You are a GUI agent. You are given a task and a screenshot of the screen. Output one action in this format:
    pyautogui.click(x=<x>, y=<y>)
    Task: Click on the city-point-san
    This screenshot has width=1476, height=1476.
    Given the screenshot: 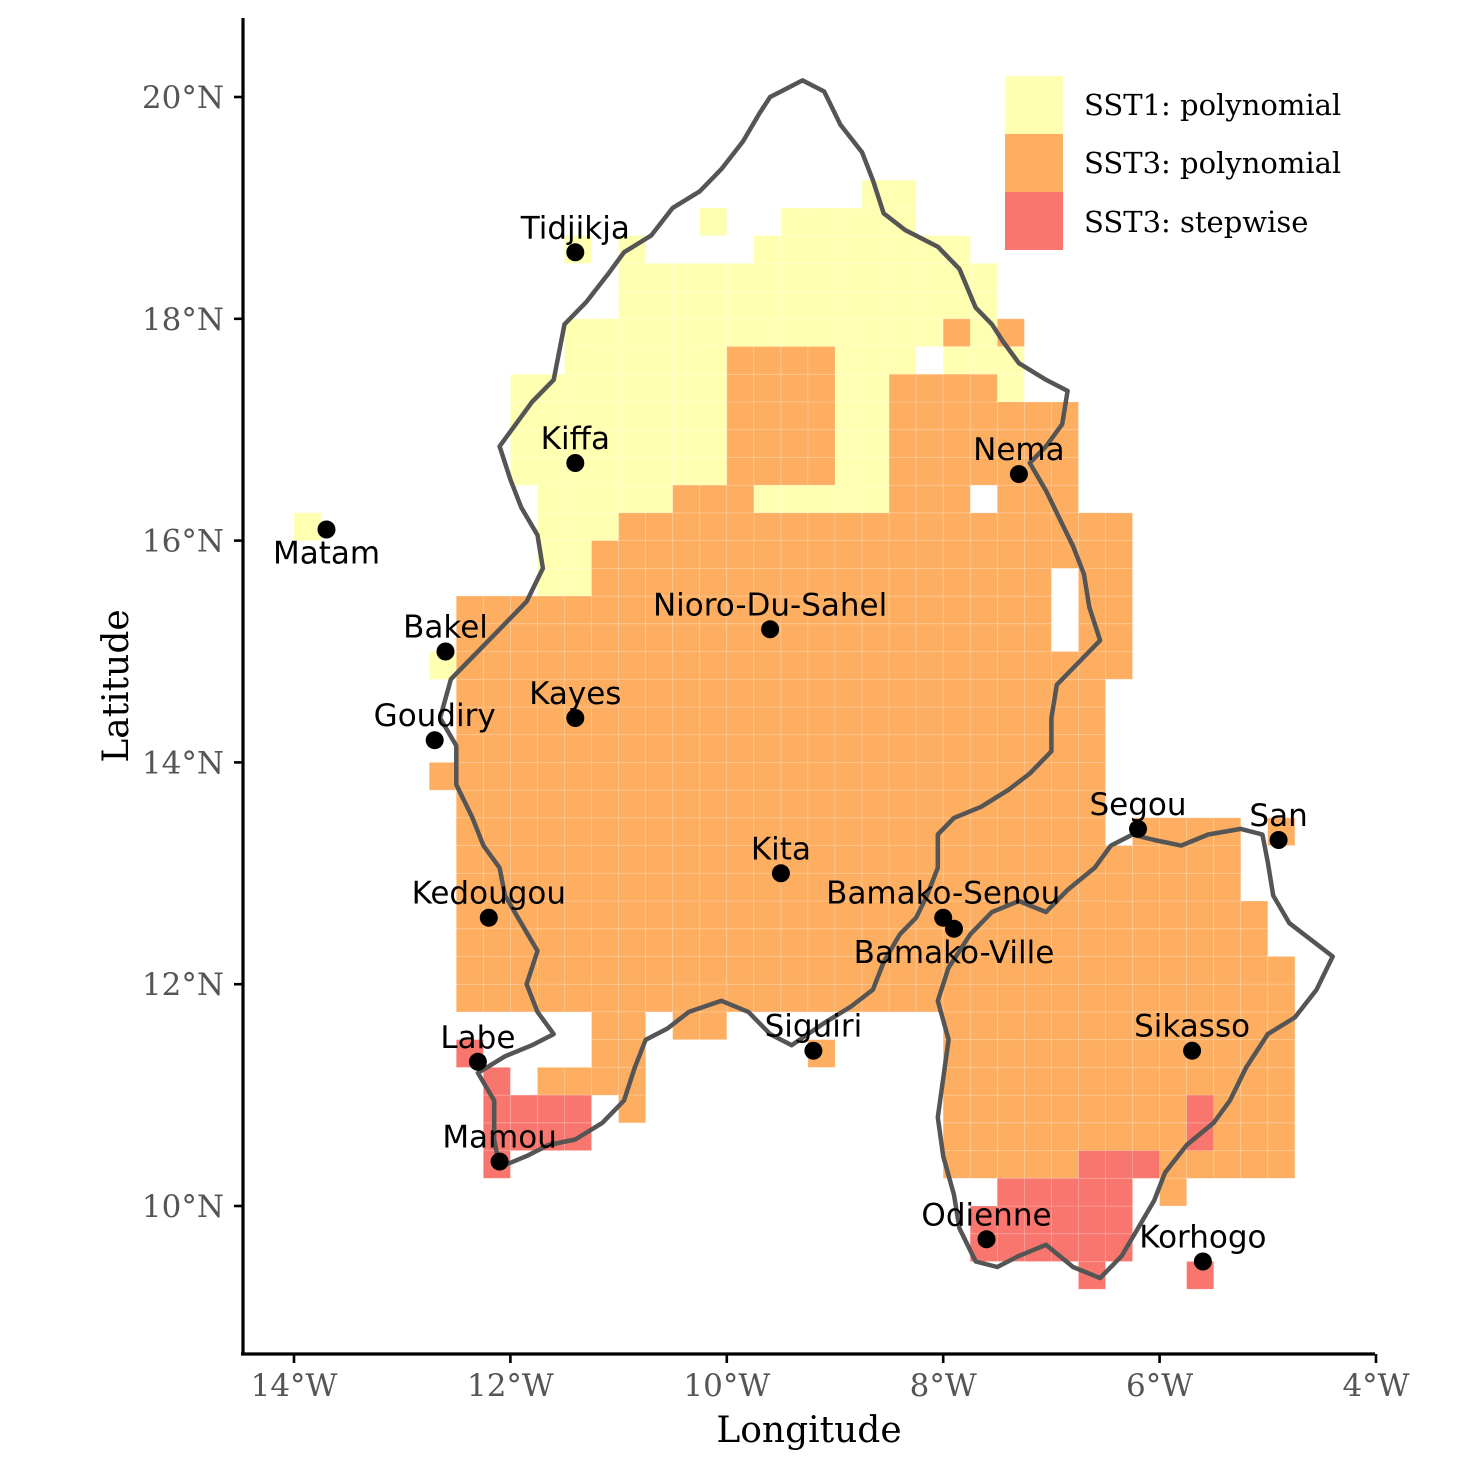 What is the action you would take?
    pyautogui.click(x=1278, y=840)
    